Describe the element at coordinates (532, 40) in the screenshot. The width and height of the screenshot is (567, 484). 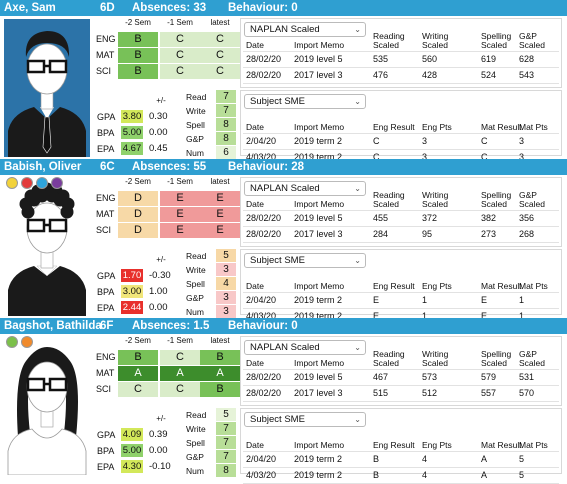
I see `naplan-column-header: G&P Scaled` at that location.